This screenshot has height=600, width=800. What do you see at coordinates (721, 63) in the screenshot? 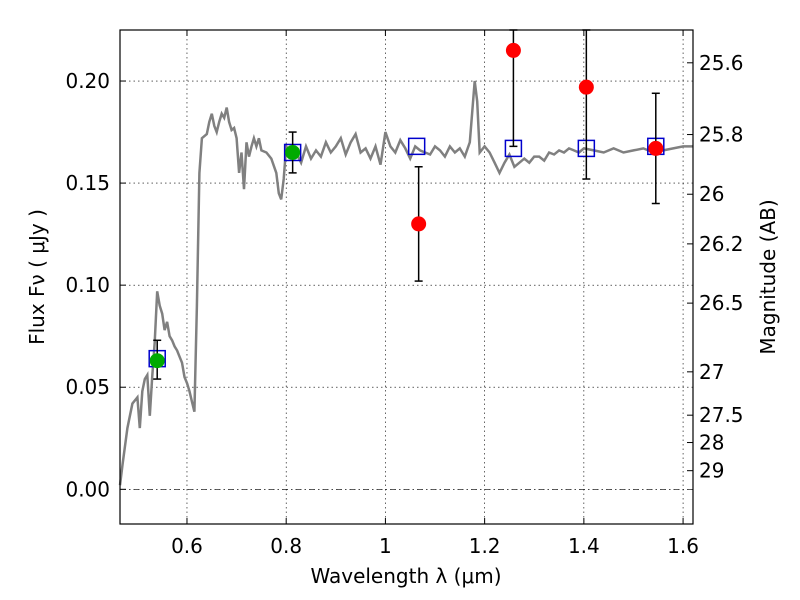
I see `magnitude-tick-label: 25.6` at bounding box center [721, 63].